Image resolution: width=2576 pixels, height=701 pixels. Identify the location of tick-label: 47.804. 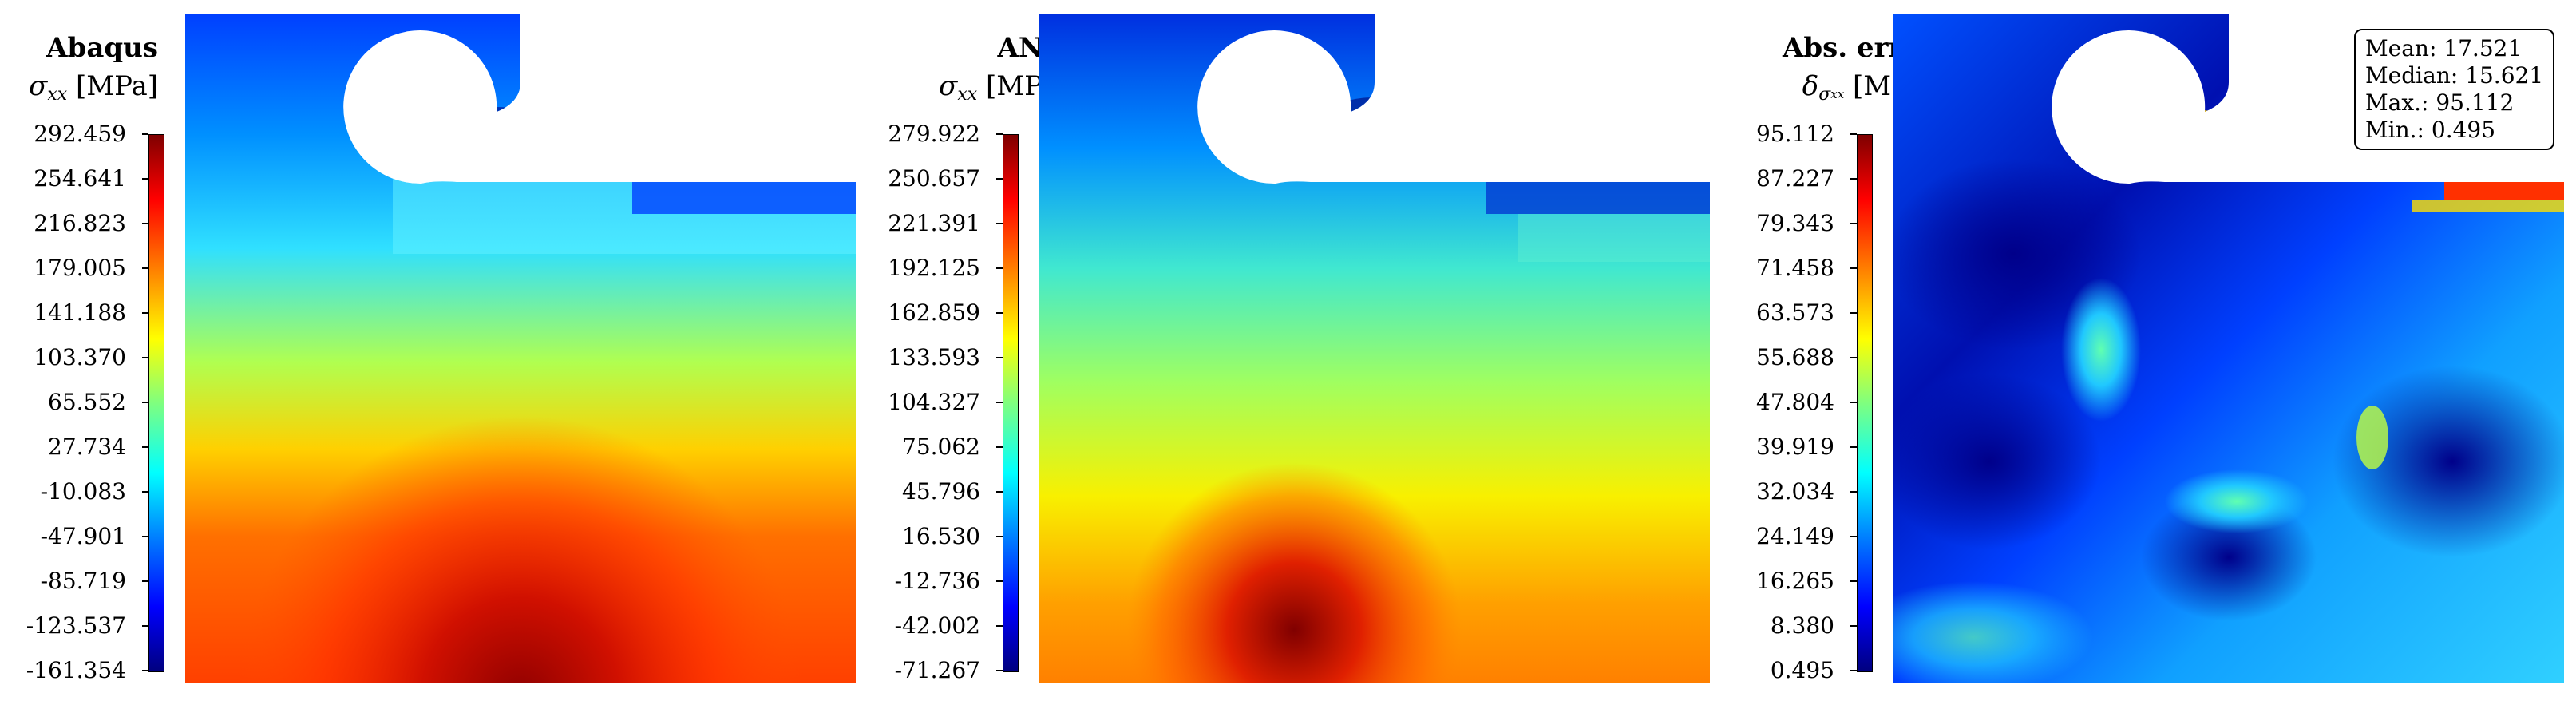
(1795, 402).